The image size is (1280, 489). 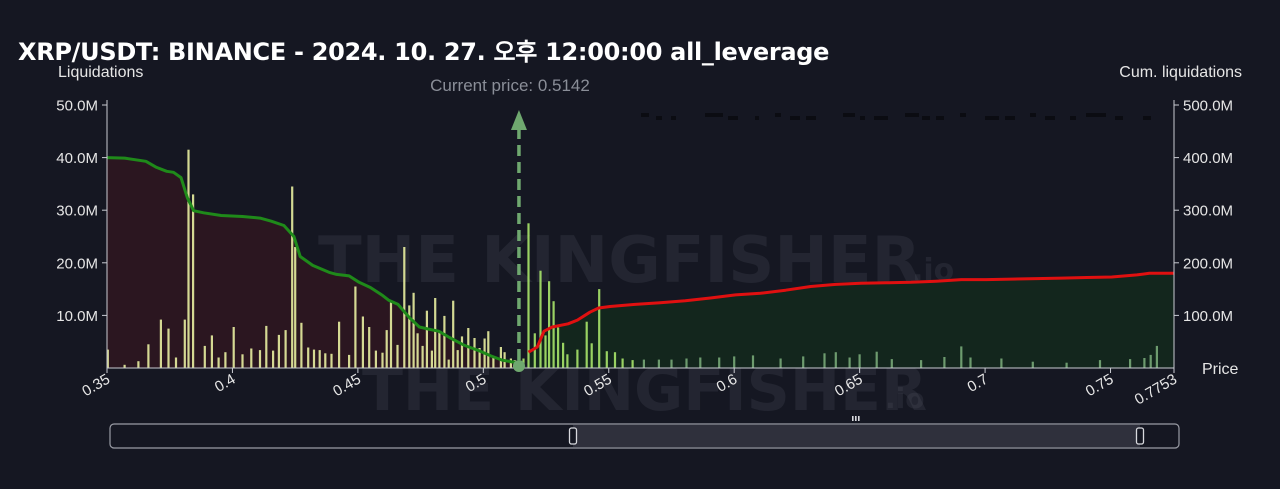 I want to click on y-right-tick-label: 200.0M, so click(x=1208, y=263).